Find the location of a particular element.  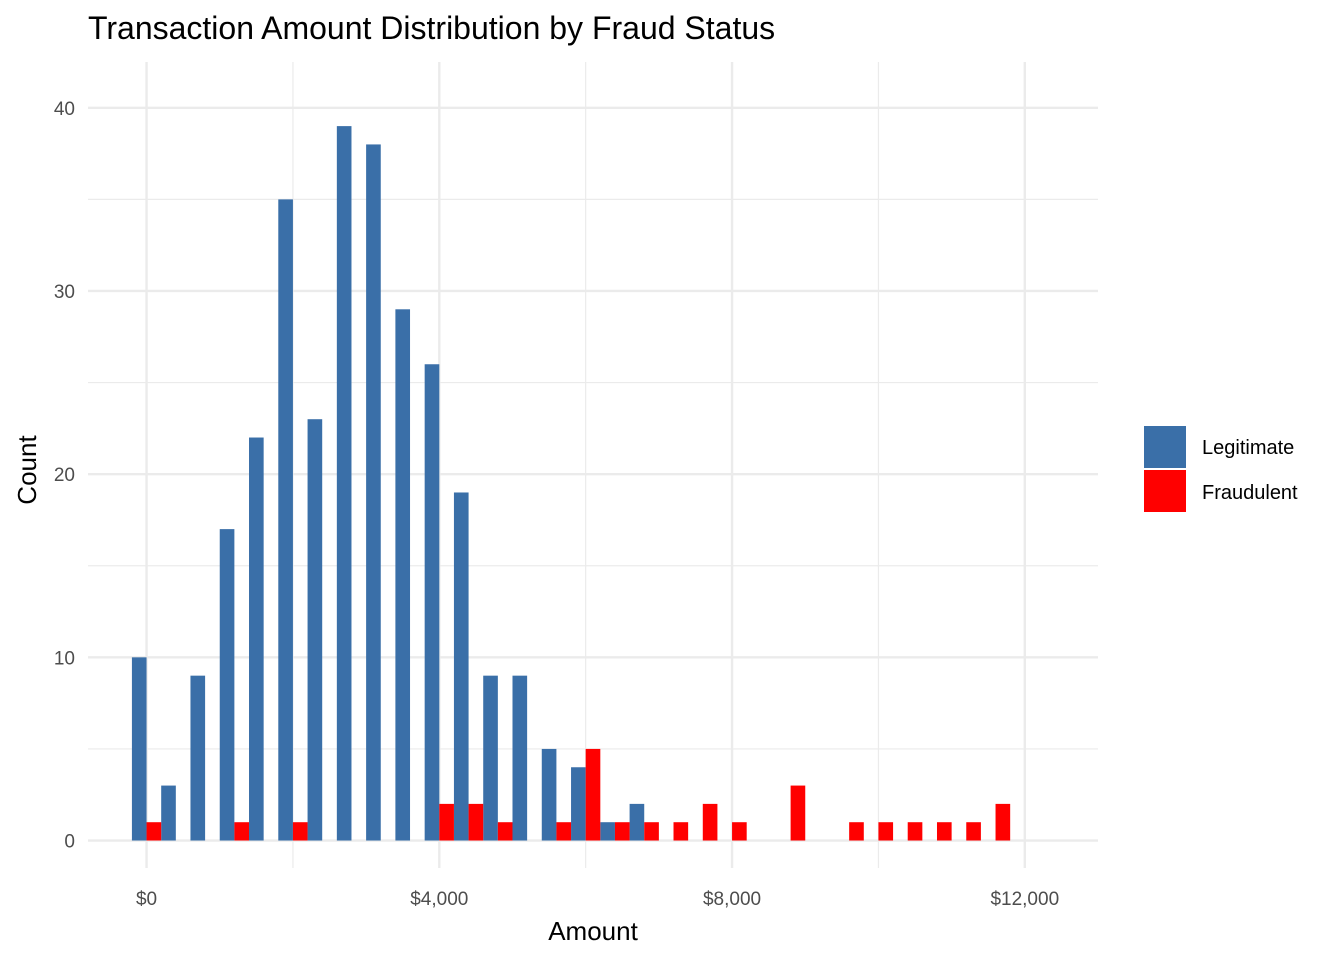

legend-swatch-legitimate is located at coordinates (1165, 447).